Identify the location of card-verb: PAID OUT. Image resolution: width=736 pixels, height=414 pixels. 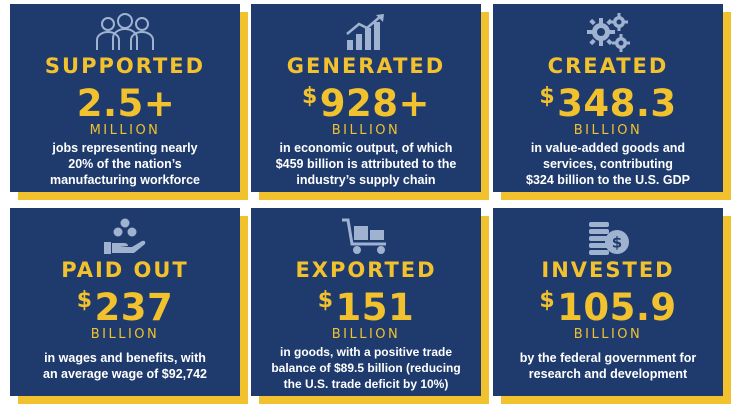
(125, 270).